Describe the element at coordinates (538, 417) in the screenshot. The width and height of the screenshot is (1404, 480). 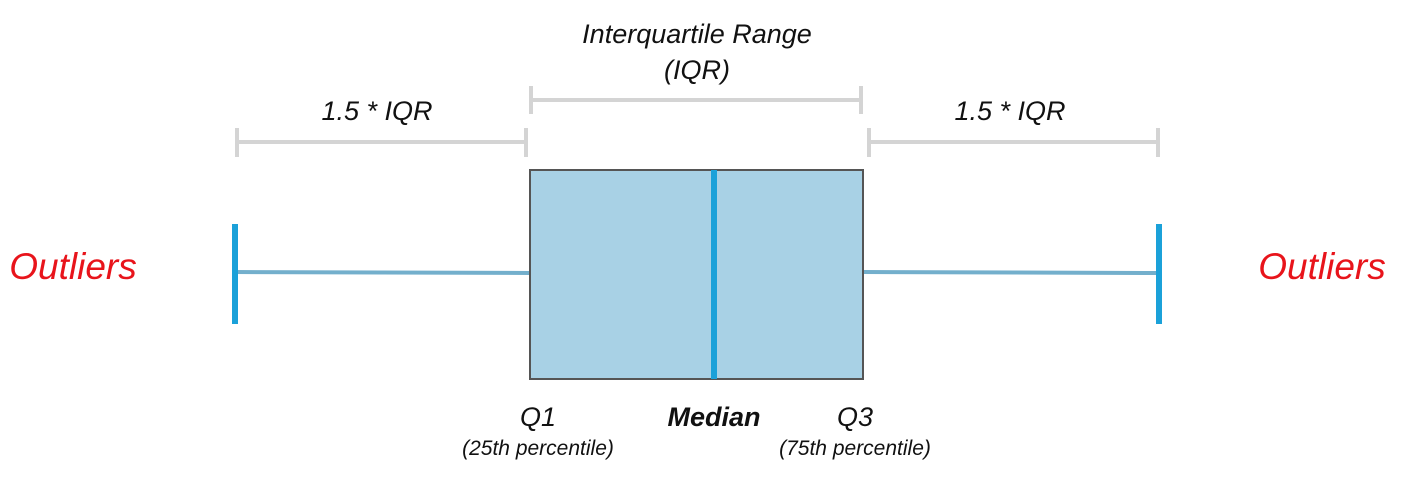
I see `q1-label: Q1` at that location.